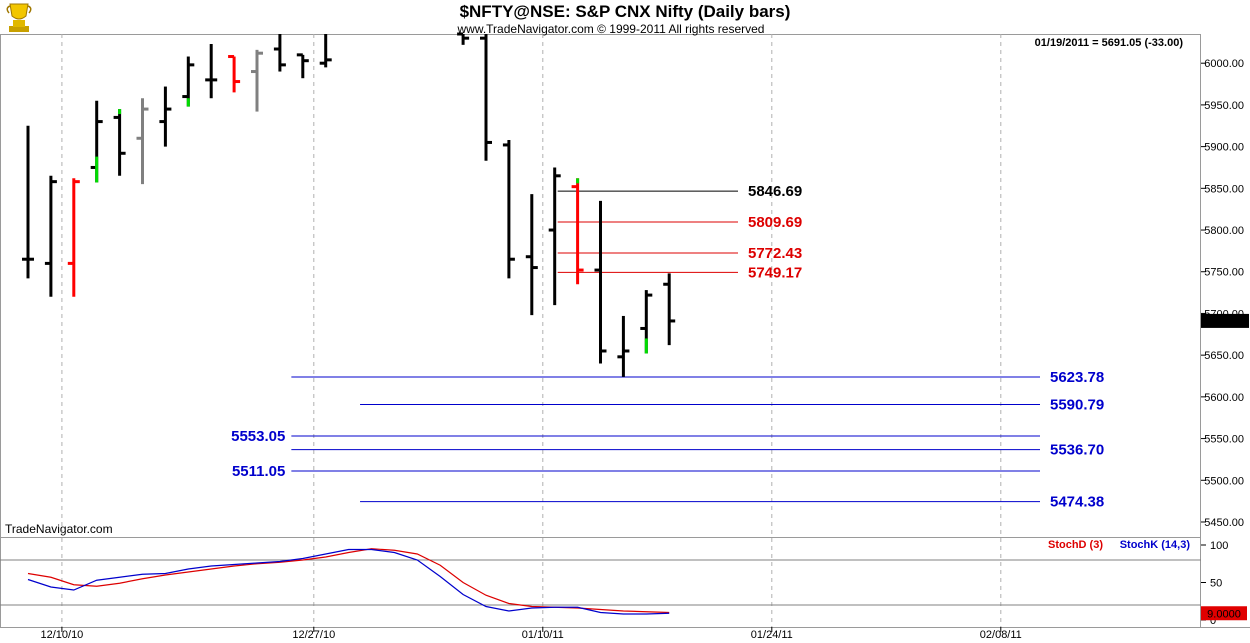  I want to click on watermark: TradeNavigator.com, so click(59, 529).